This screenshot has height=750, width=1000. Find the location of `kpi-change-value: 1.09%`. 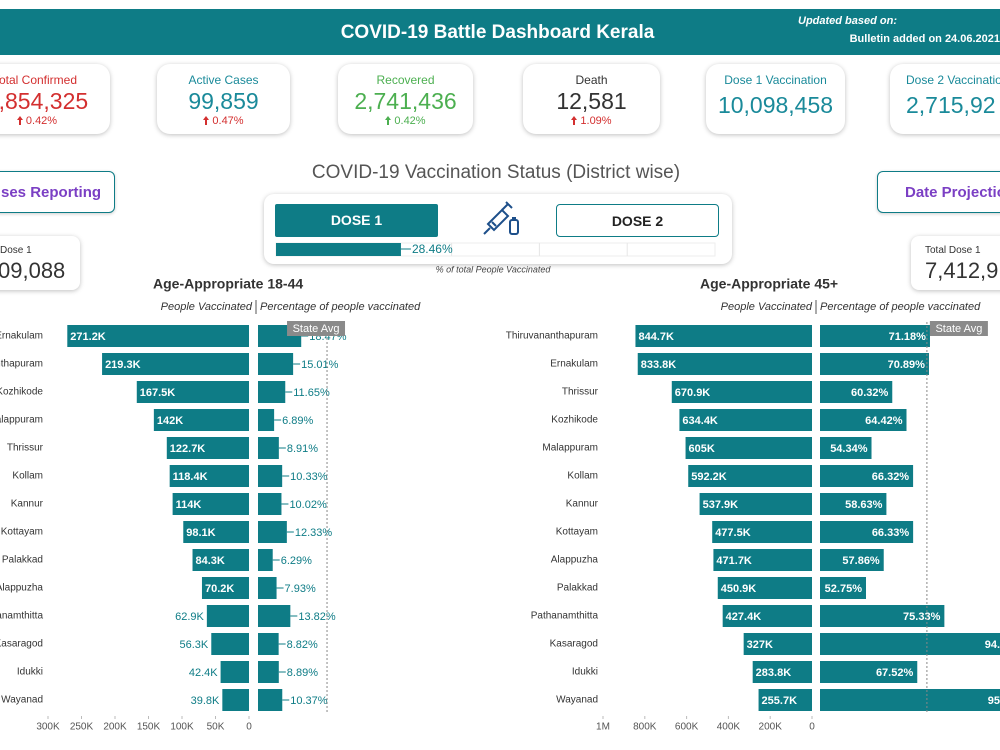

kpi-change-value: 1.09% is located at coordinates (596, 121).